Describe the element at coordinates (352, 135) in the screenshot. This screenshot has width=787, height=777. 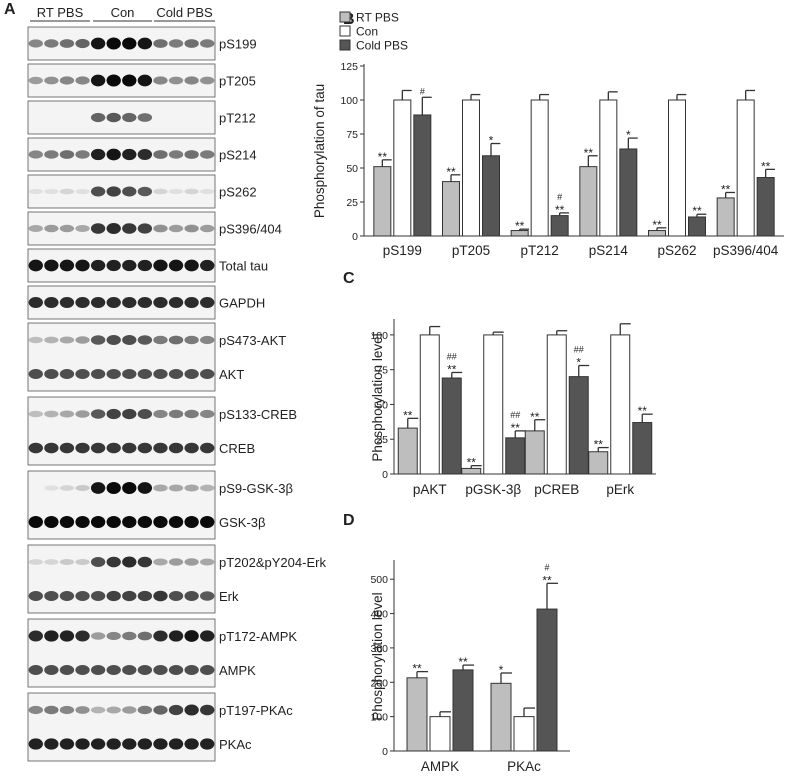
I see `y-tick-label: 75` at that location.